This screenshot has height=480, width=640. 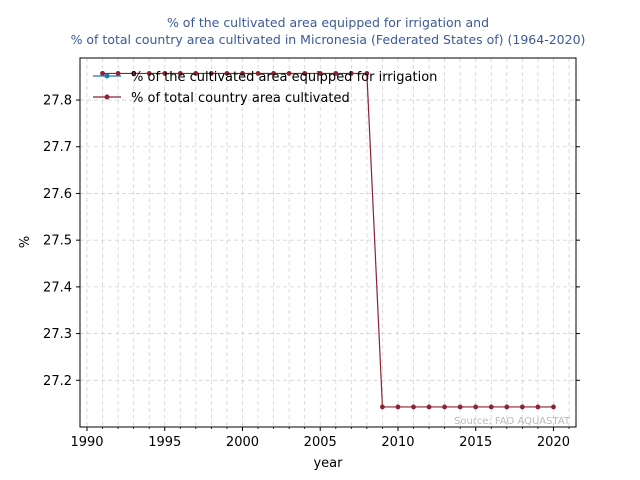 I want to click on legend-marker-cultivated, so click(x=107, y=97).